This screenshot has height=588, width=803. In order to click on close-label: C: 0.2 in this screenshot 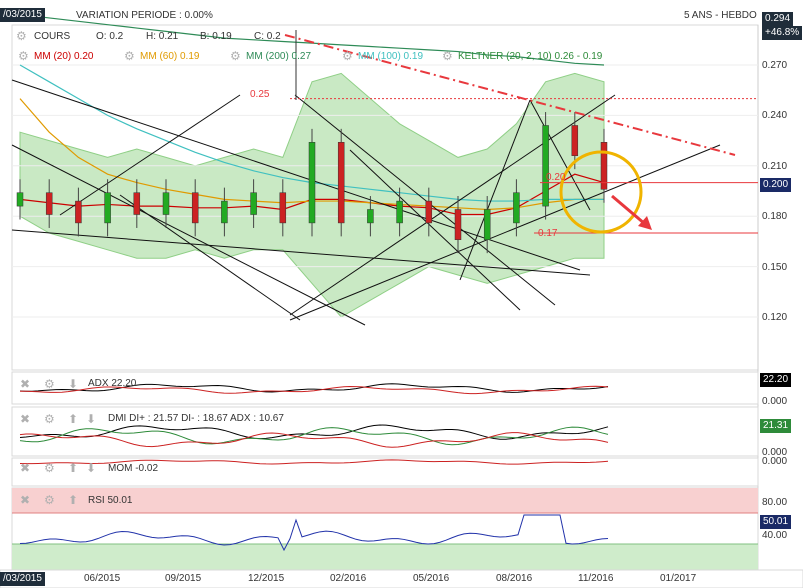, I will do `click(267, 36)`.